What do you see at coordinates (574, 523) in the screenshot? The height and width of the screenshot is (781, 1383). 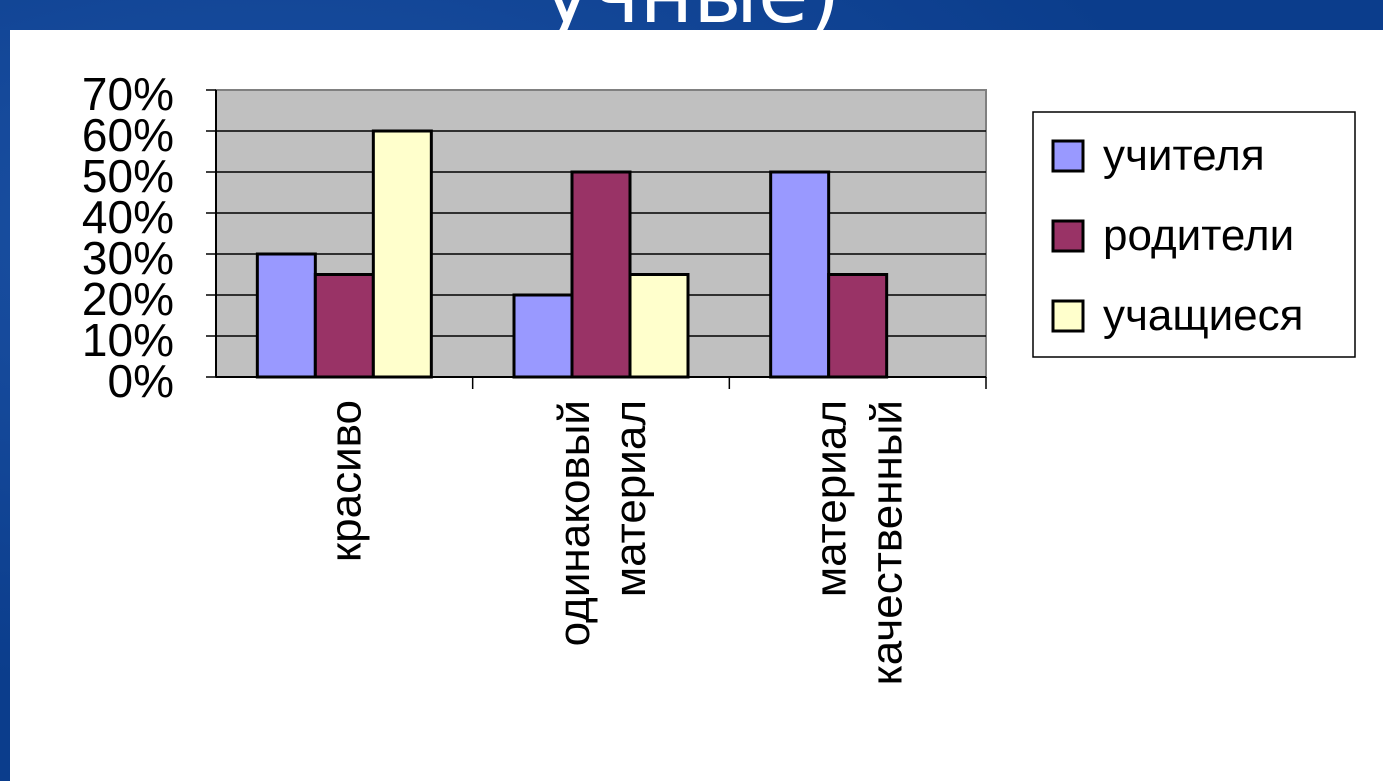 I see `x-category-label: одинаковый` at bounding box center [574, 523].